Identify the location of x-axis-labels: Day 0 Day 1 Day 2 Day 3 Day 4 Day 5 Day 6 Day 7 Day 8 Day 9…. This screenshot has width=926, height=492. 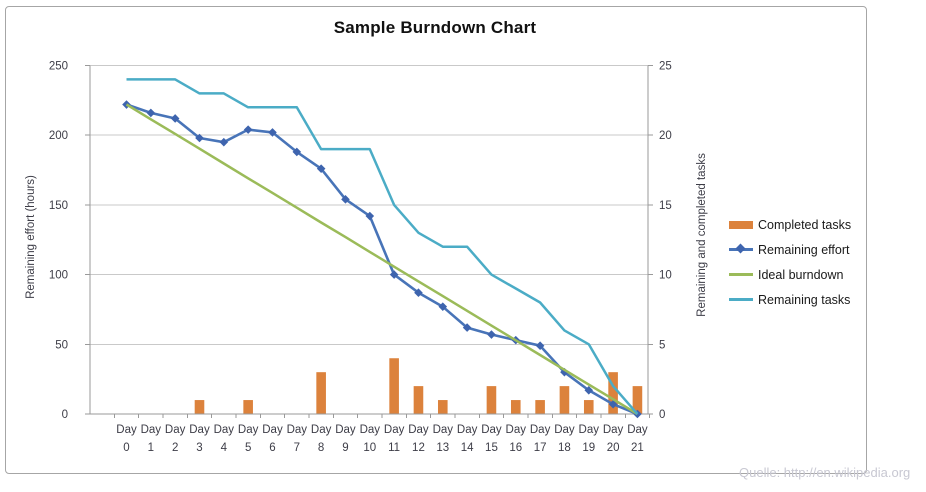
(382, 439).